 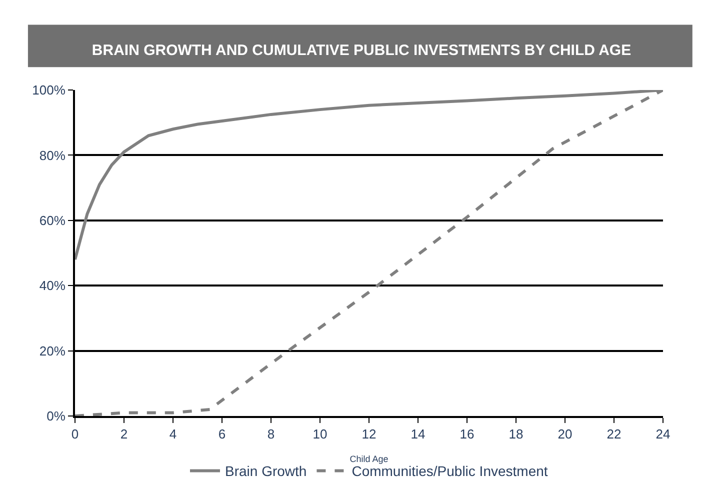 I want to click on legend-label: Brain Growth, so click(x=266, y=471).